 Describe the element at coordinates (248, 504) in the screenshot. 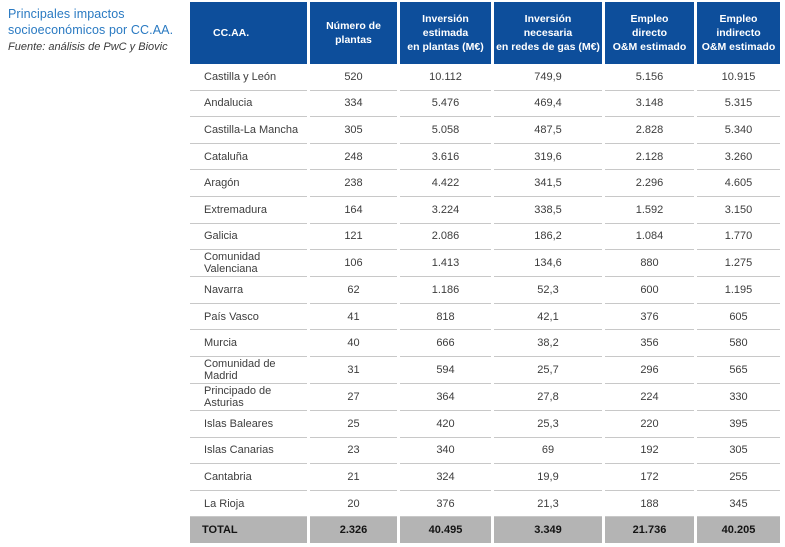

I see `region-name: La Rioja` at that location.